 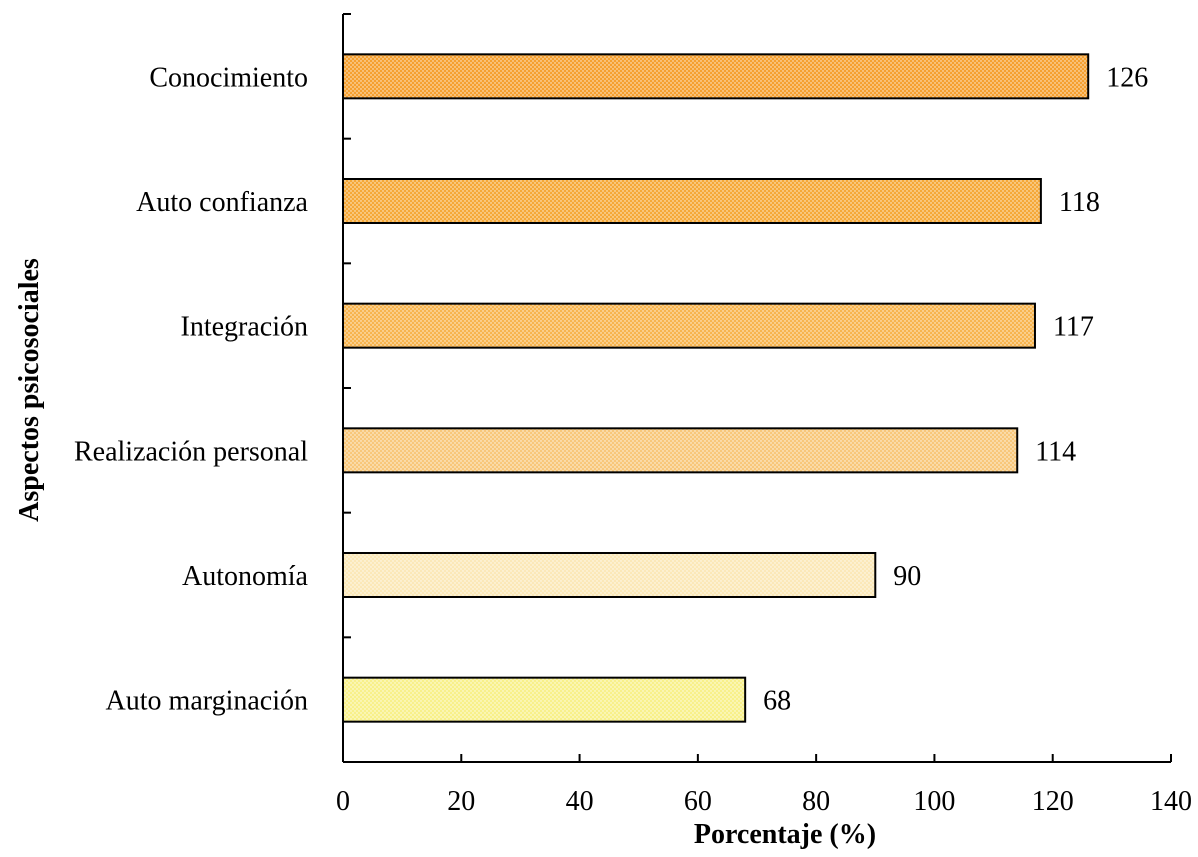 What do you see at coordinates (580, 801) in the screenshot?
I see `x-tick-label: 40` at bounding box center [580, 801].